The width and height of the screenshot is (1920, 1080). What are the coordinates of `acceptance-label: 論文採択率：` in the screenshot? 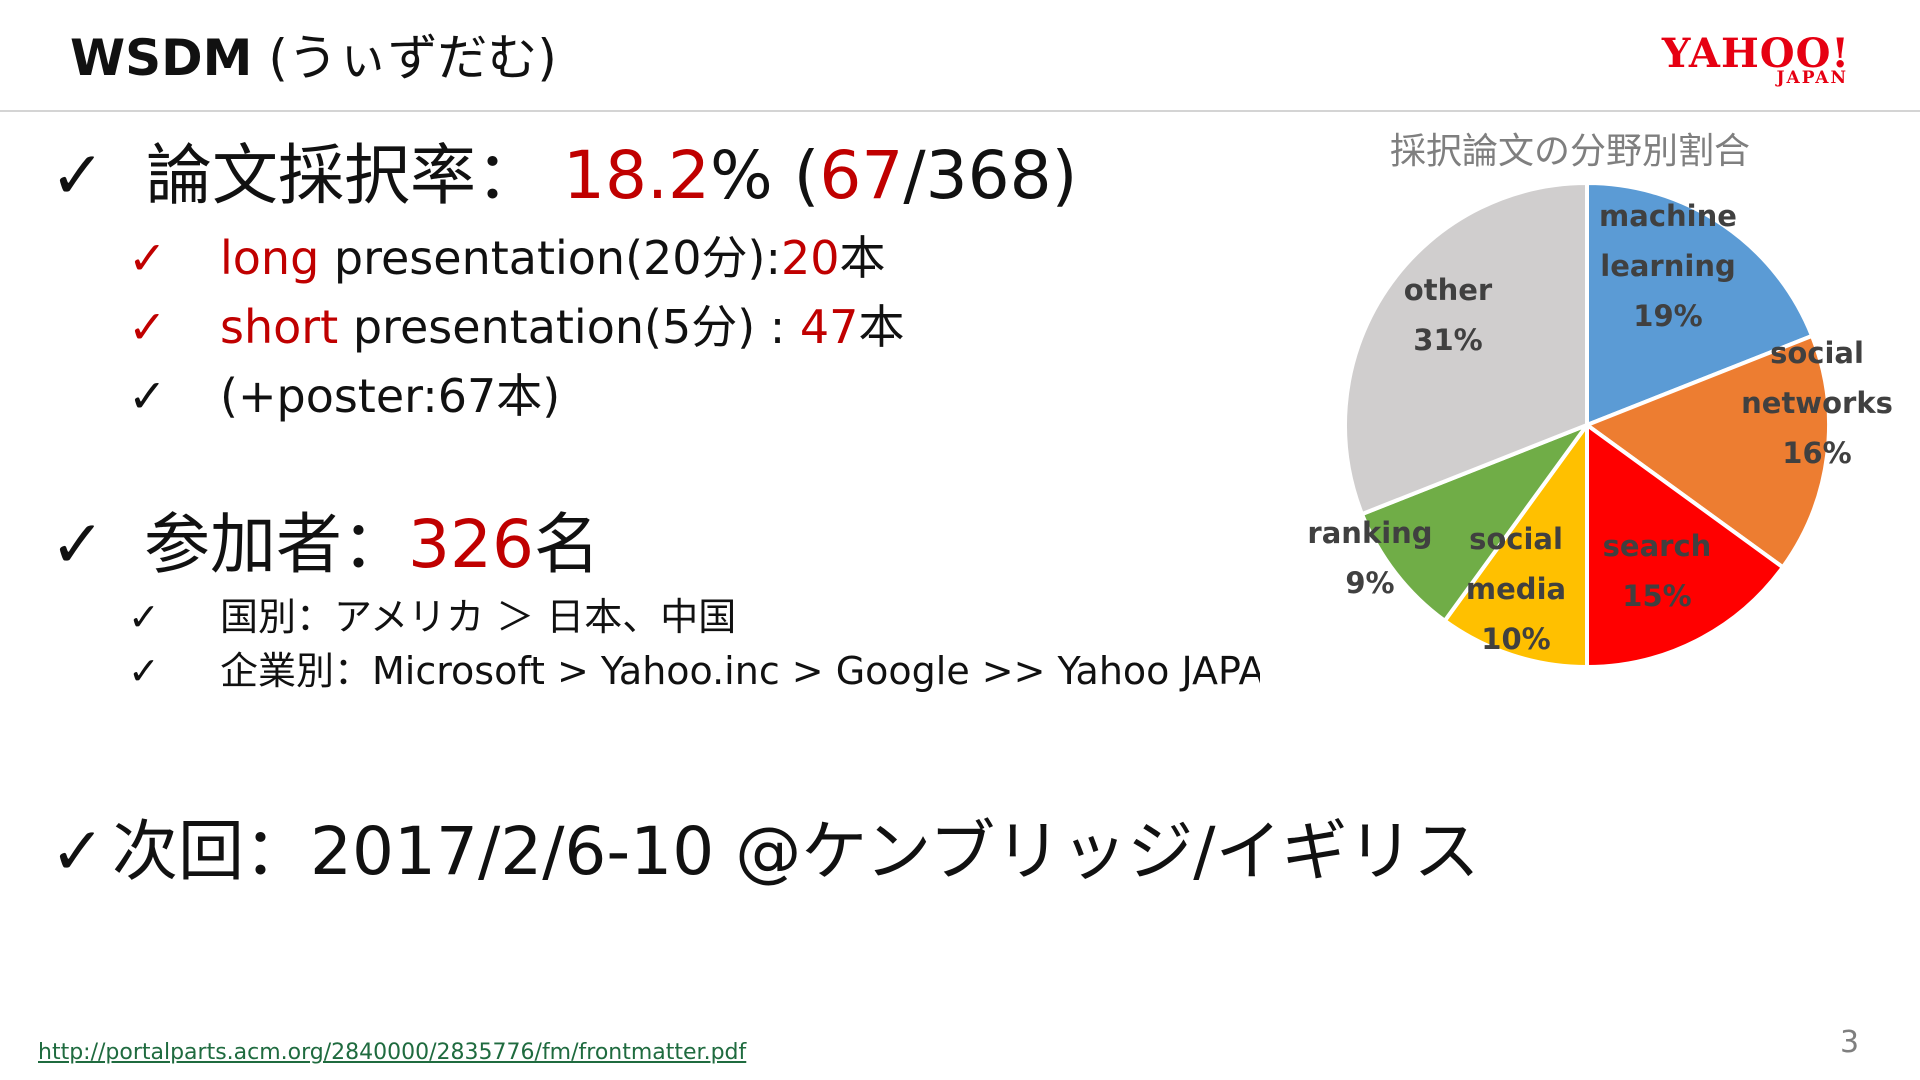 It's located at (344, 175).